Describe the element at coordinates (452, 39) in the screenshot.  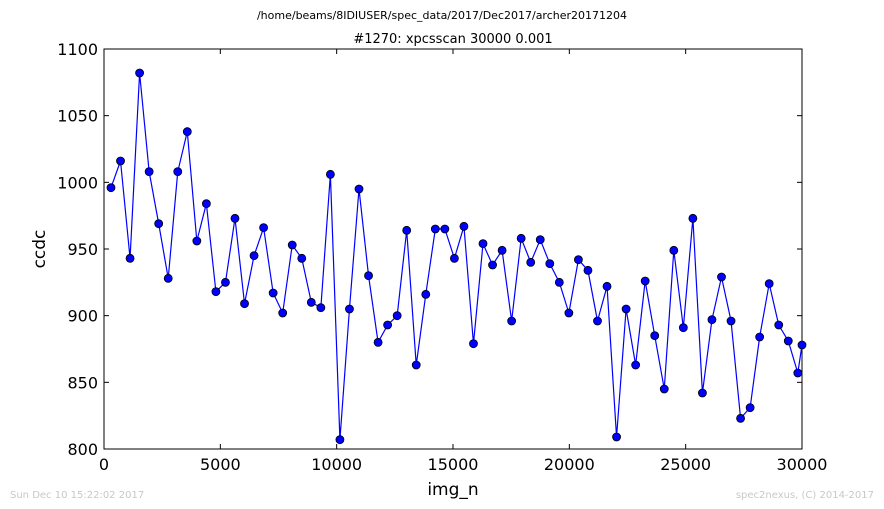
I see `chart-title: #1270: xpcsscan 30000 0.001` at that location.